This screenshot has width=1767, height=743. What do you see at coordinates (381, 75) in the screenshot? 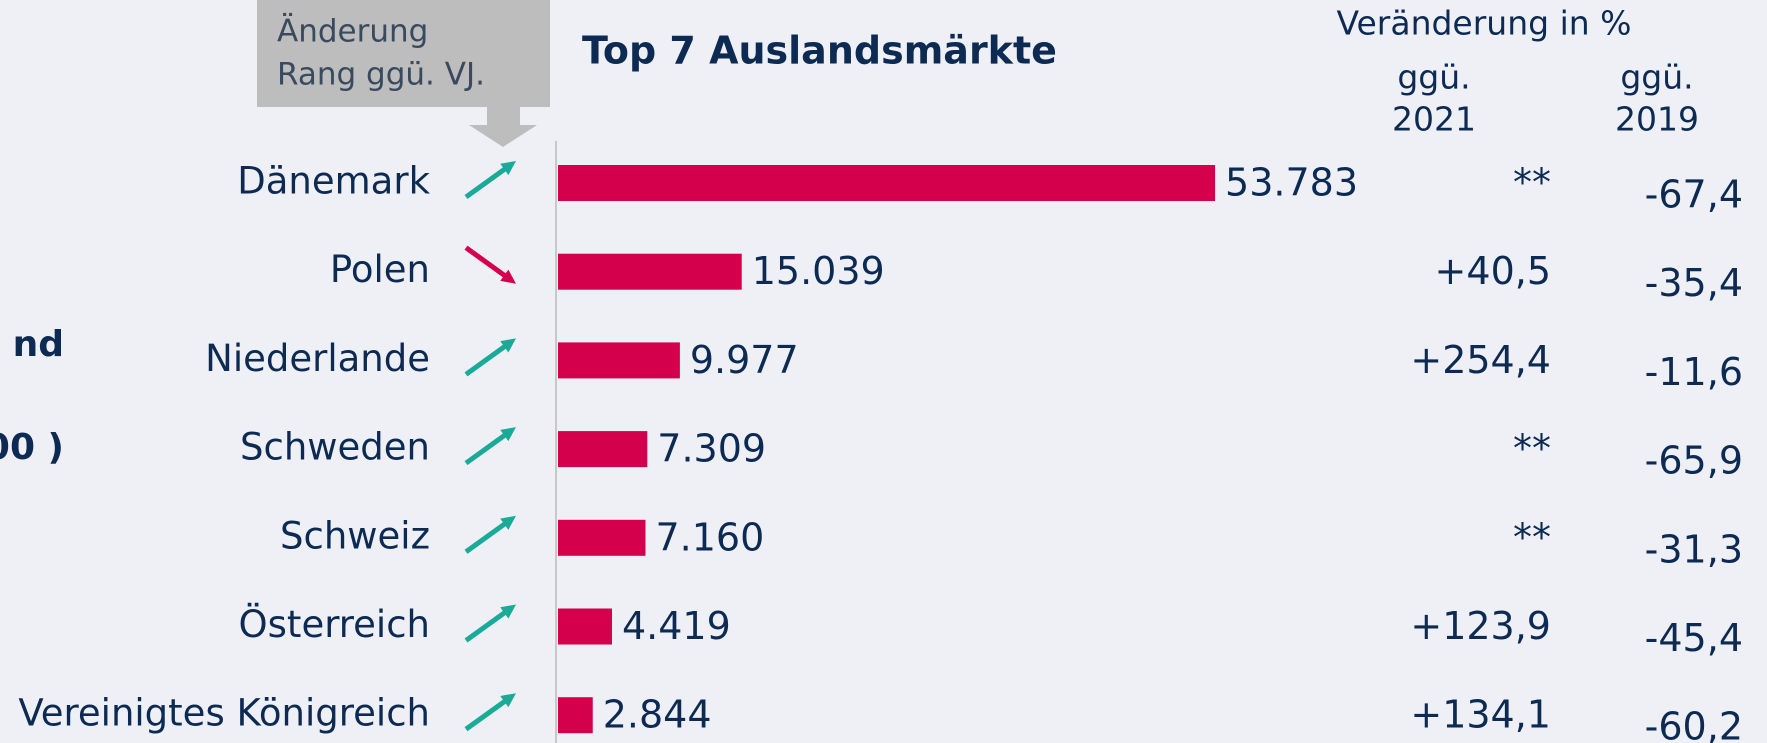
I see `rank-header-text: Rang ggü. VJ.` at bounding box center [381, 75].